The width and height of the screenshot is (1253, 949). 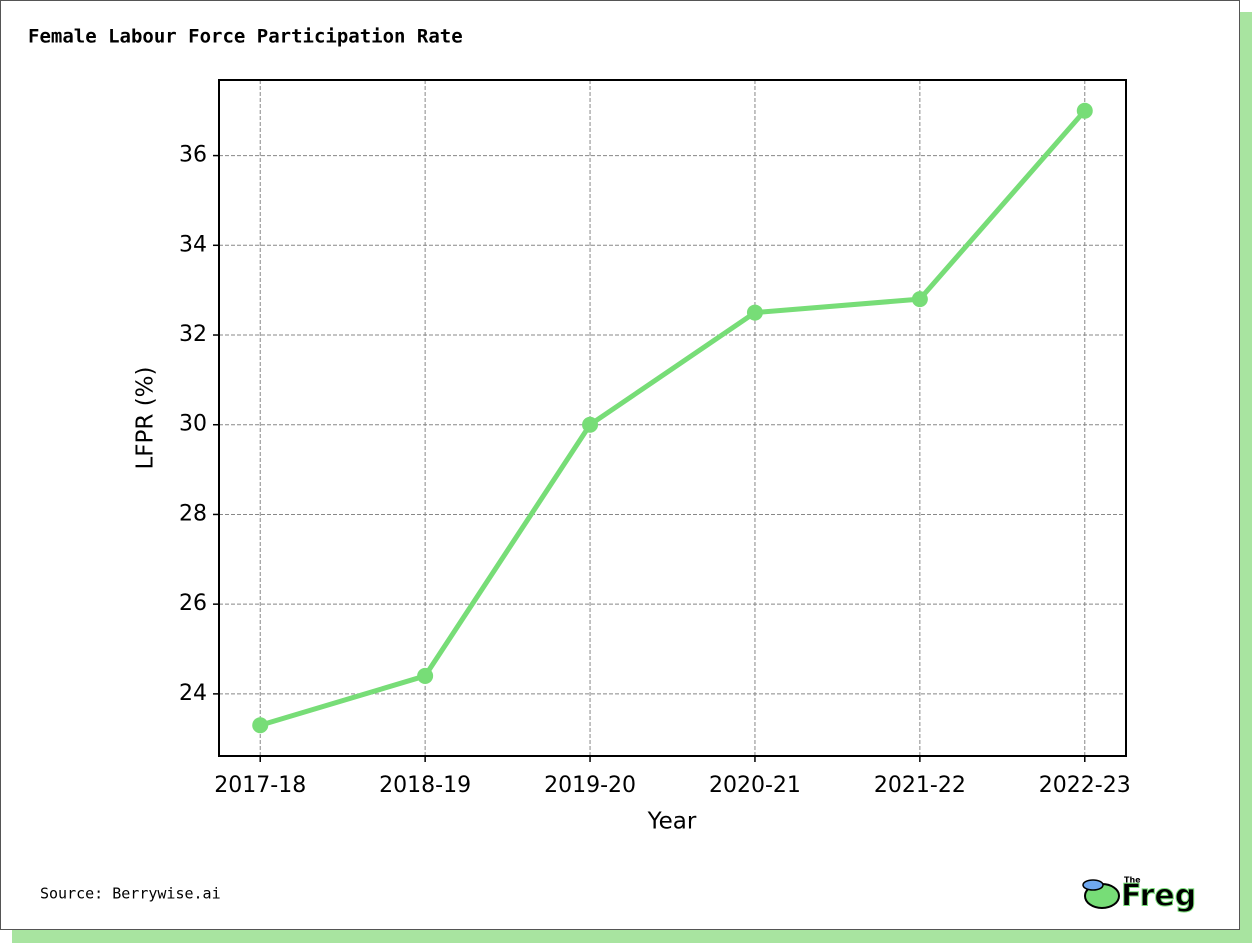 What do you see at coordinates (755, 785) in the screenshot?
I see `x-tick-label: 2020-21` at bounding box center [755, 785].